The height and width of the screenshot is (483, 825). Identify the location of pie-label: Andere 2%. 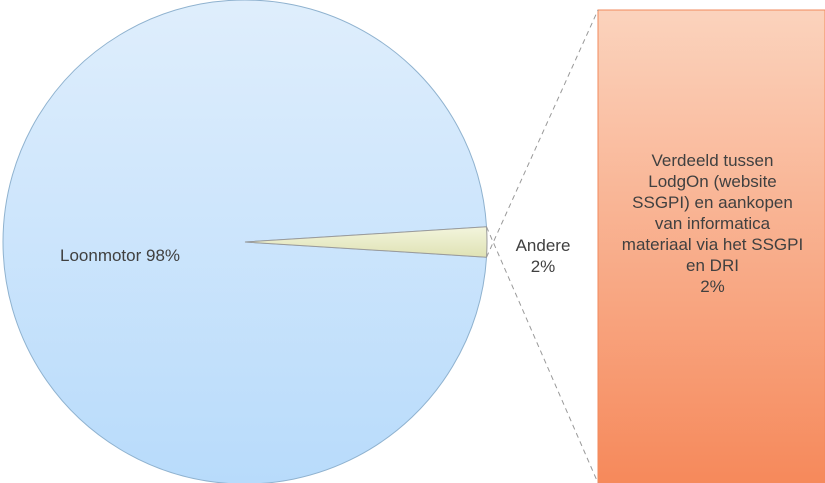
(543, 256).